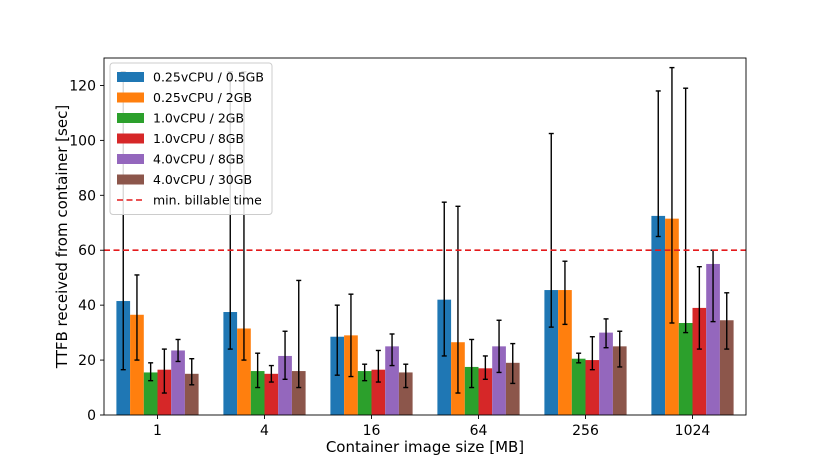 The image size is (830, 475). Describe the element at coordinates (157, 431) in the screenshot. I see `x-tick-label: 1` at that location.